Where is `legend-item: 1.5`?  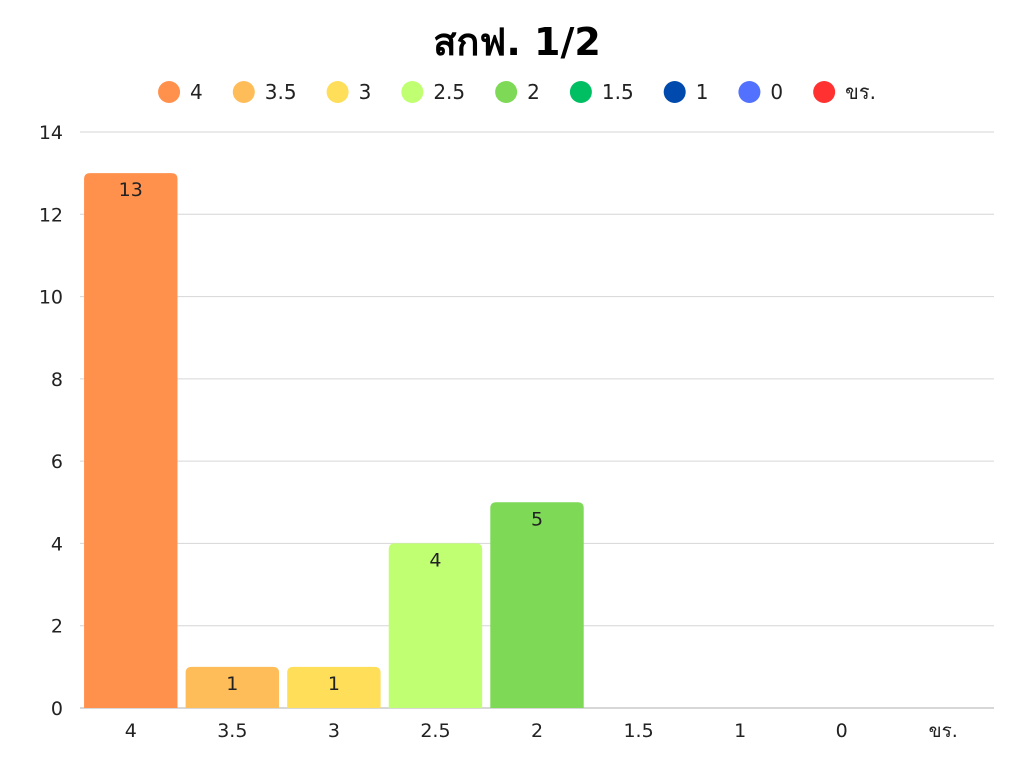
legend-item: 1.5 is located at coordinates (601, 92).